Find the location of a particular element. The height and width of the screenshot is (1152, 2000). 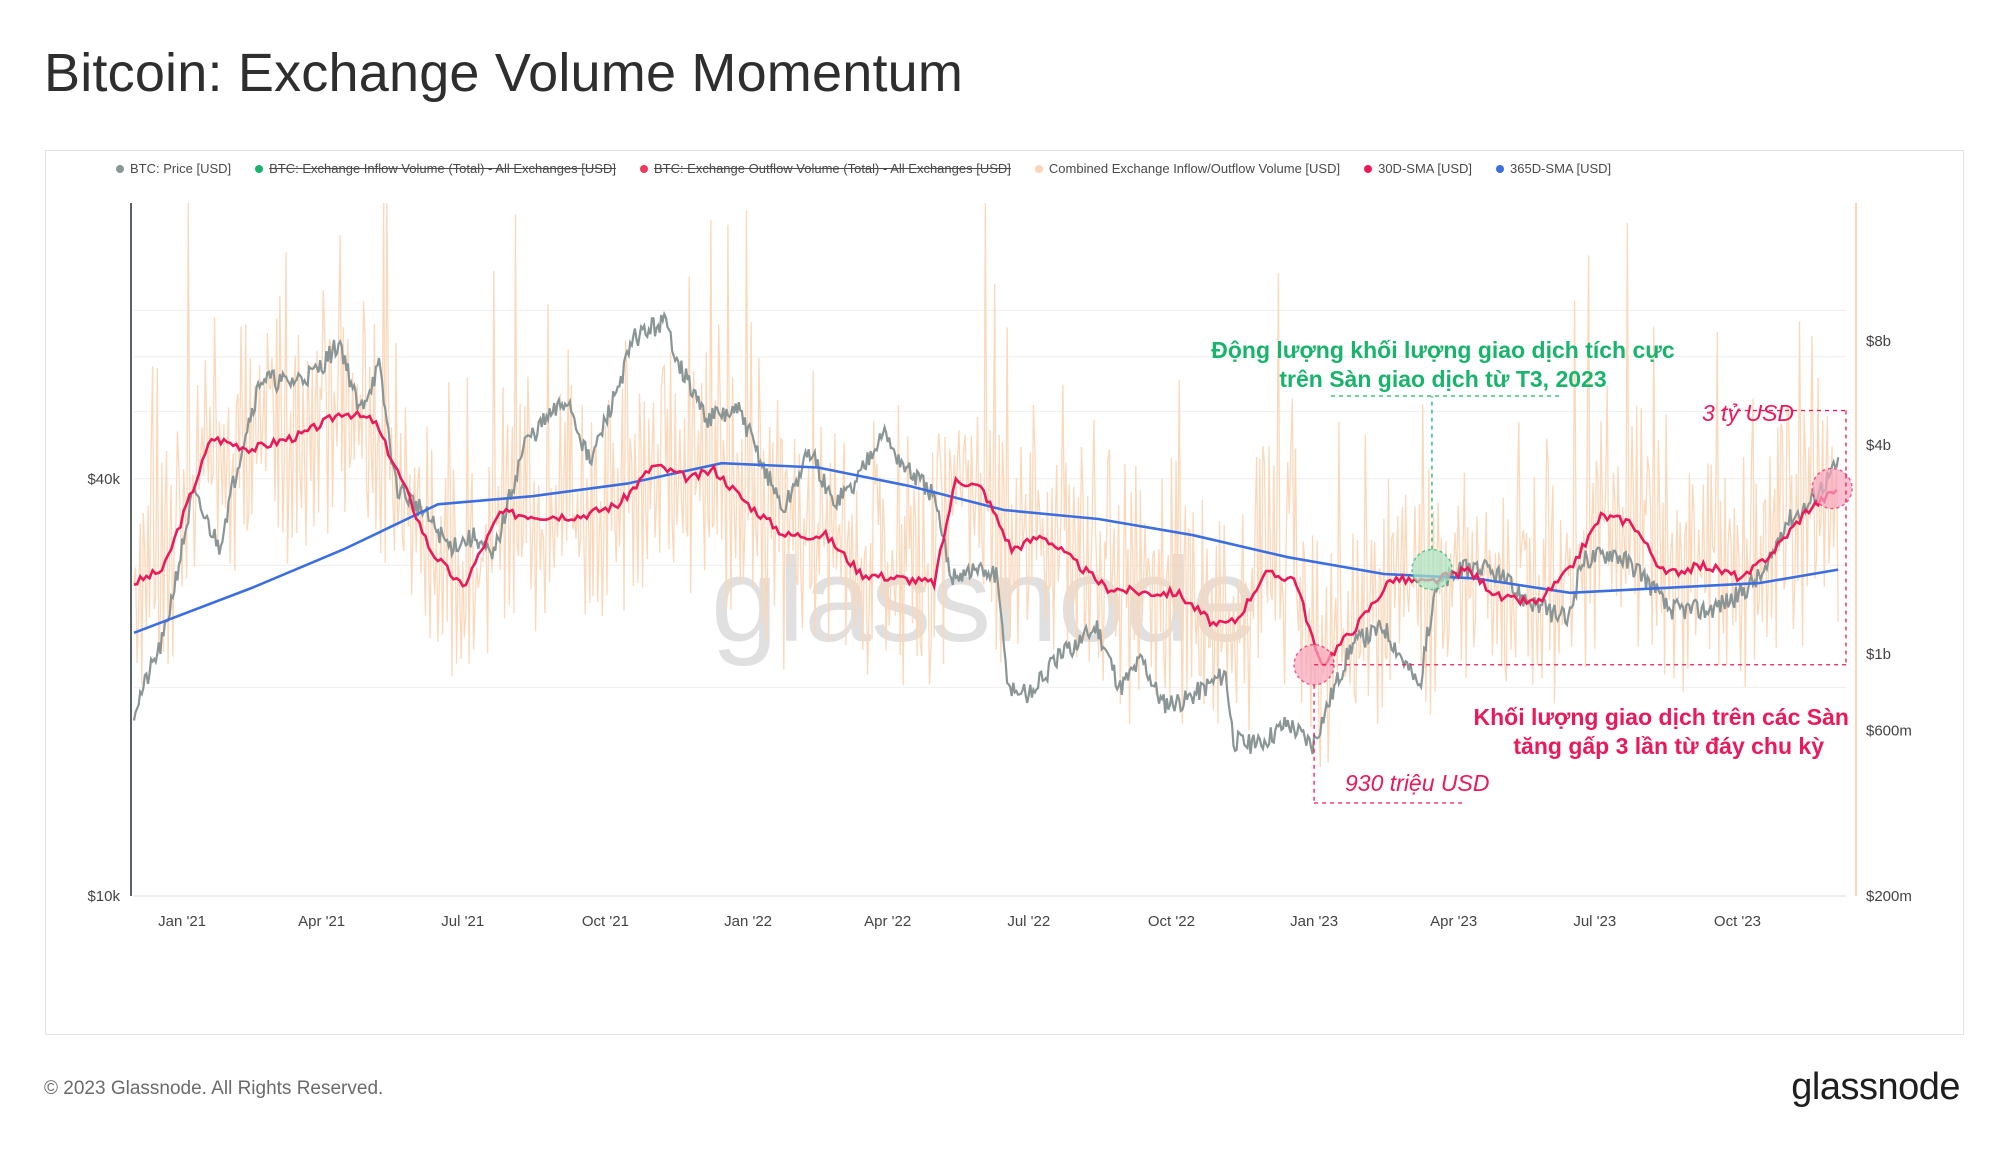

y-right-tick-label: $1b is located at coordinates (1878, 654).